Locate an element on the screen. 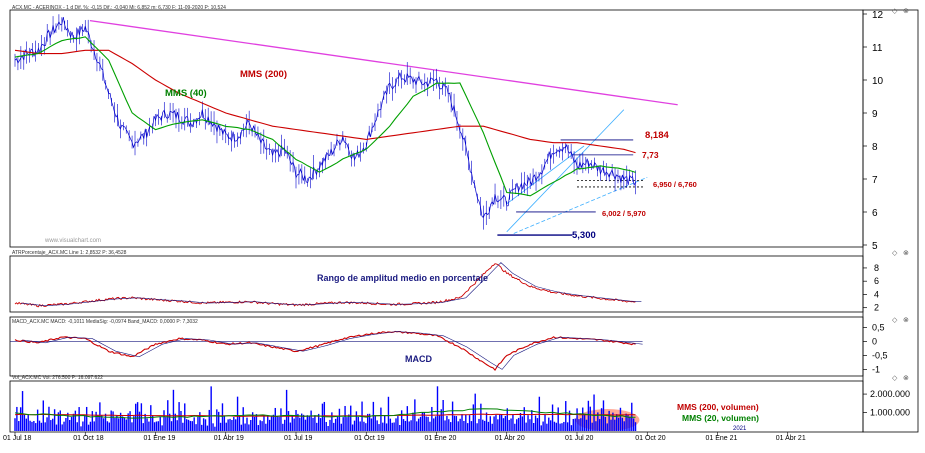 The image size is (925, 453). x-tick-label: 01 Abr 21 is located at coordinates (791, 438).